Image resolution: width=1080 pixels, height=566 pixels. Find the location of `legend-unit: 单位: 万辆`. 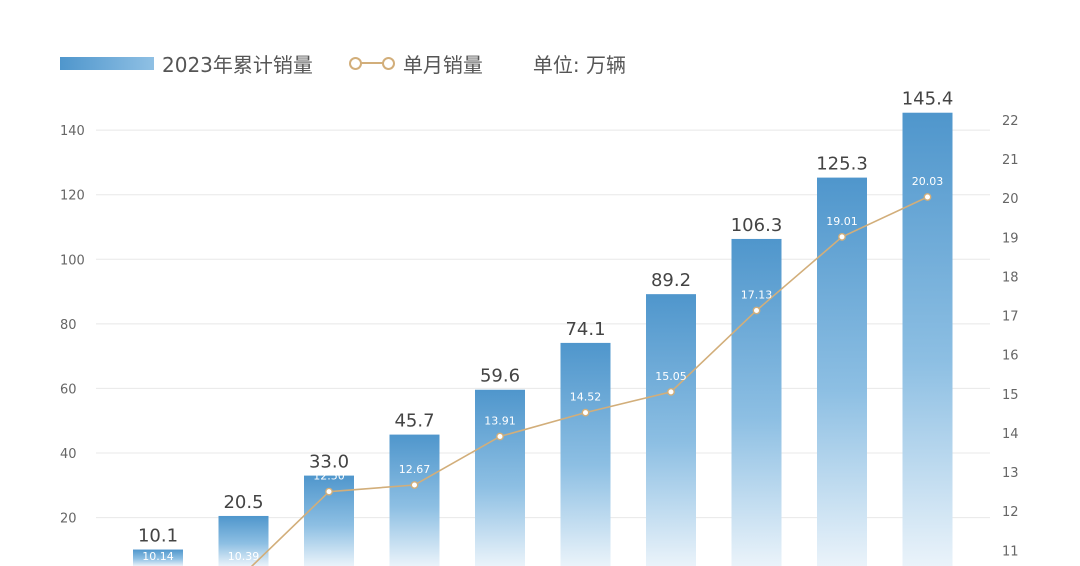

legend-unit: 单位: 万辆 is located at coordinates (579, 64).